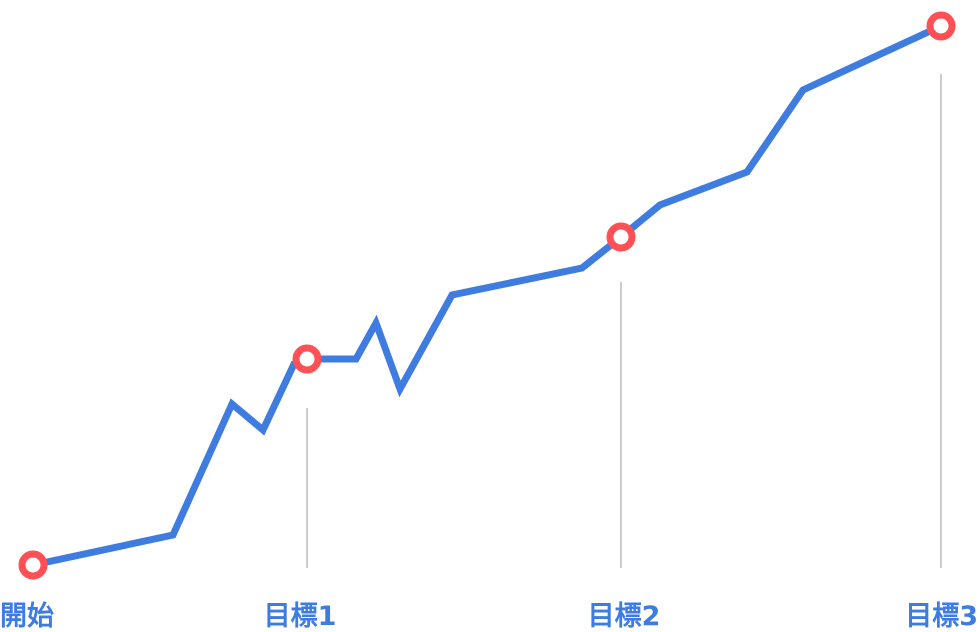 Image resolution: width=980 pixels, height=632 pixels. What do you see at coordinates (33, 565) in the screenshot?
I see `marker-start` at bounding box center [33, 565].